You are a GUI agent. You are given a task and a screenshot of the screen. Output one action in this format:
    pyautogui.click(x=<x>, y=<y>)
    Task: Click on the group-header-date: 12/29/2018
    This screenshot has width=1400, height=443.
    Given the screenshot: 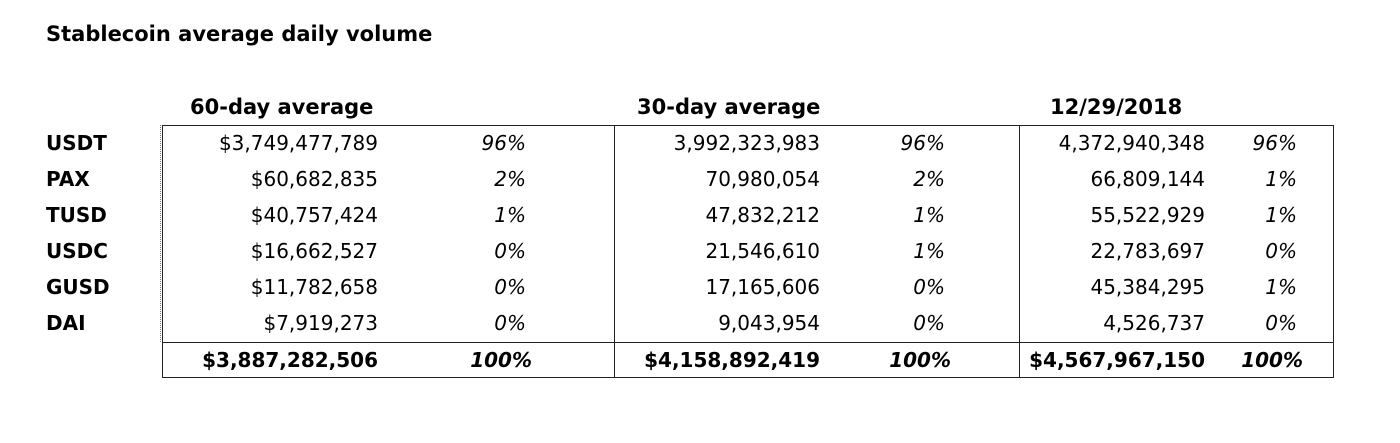 What is the action you would take?
    pyautogui.click(x=1116, y=107)
    